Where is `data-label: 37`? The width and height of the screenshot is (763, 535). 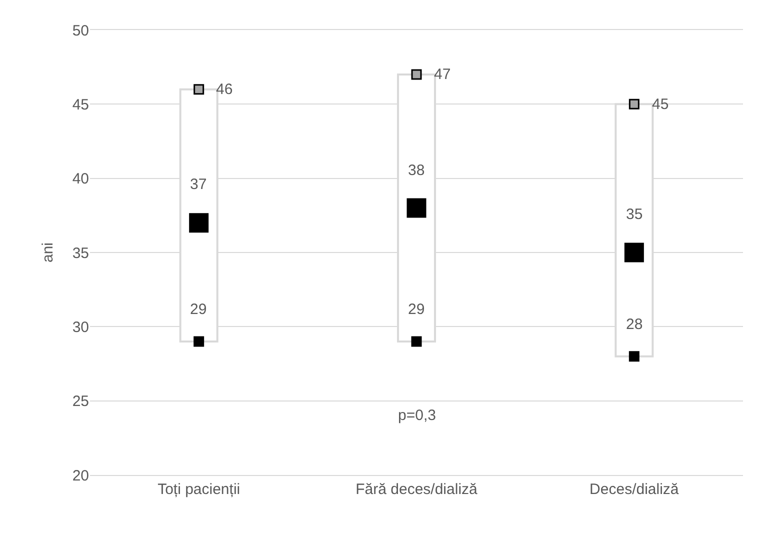
data-label: 37 is located at coordinates (198, 184).